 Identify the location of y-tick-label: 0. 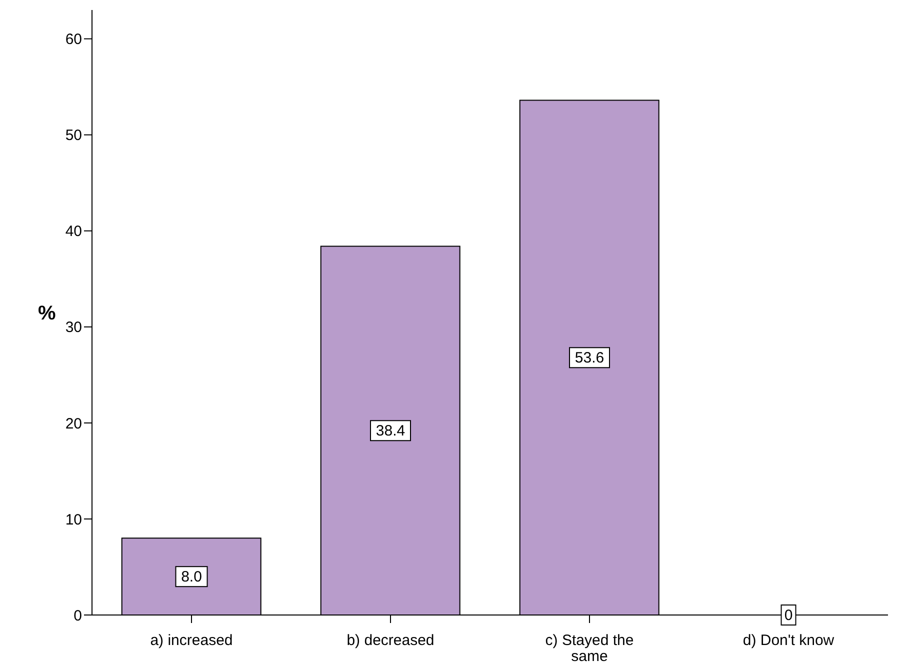
(78, 615).